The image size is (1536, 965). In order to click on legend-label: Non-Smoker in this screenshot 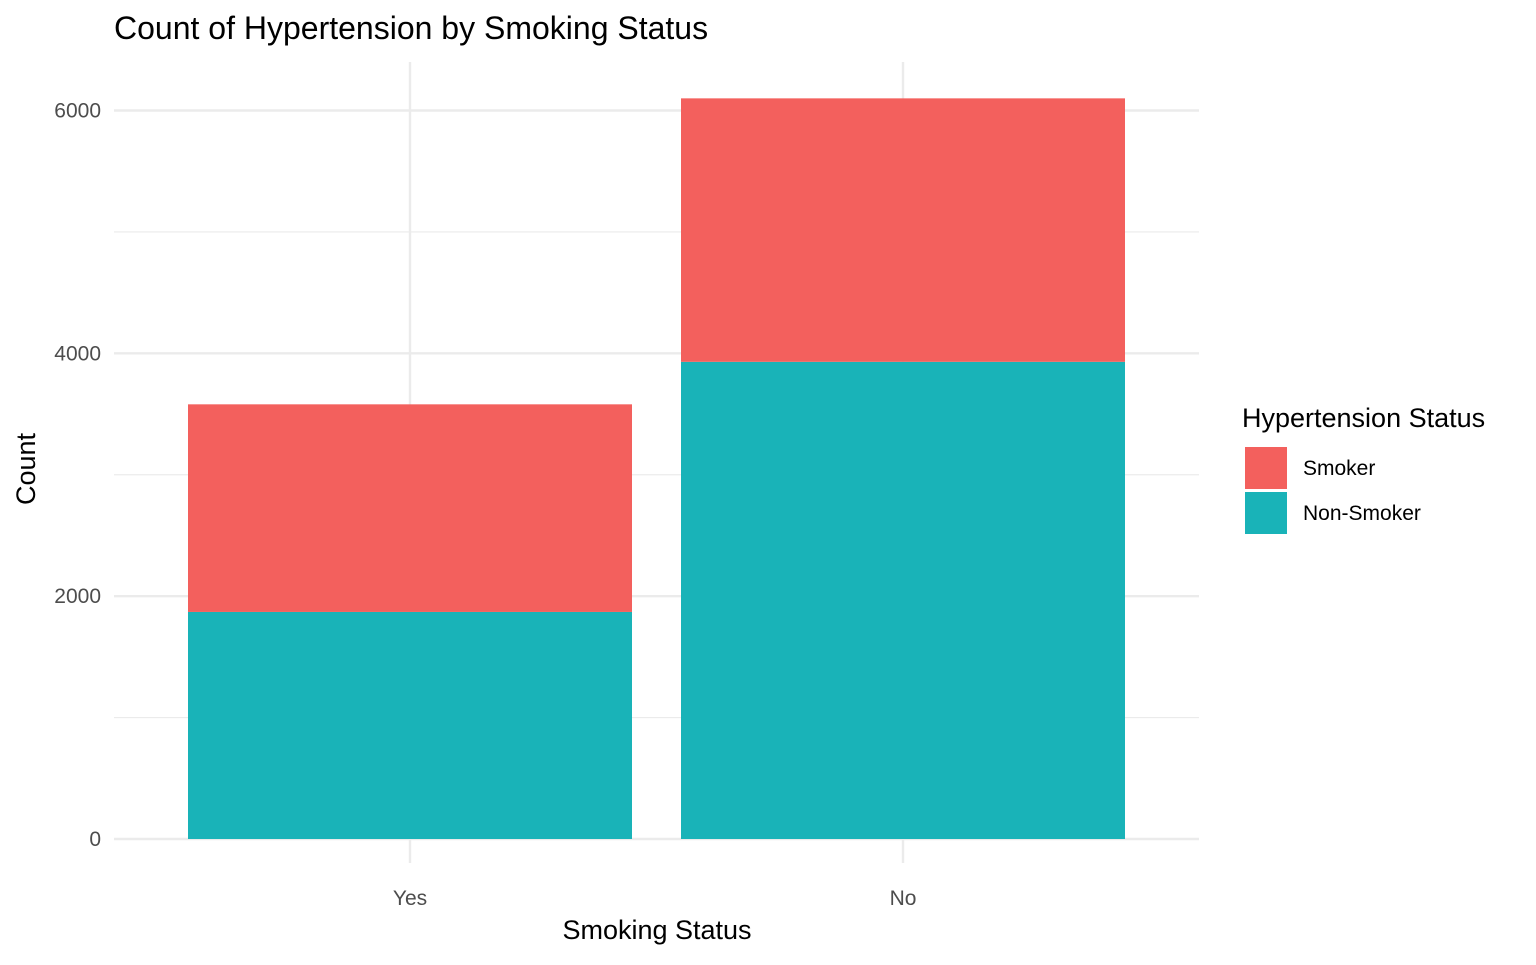, I will do `click(1362, 513)`.